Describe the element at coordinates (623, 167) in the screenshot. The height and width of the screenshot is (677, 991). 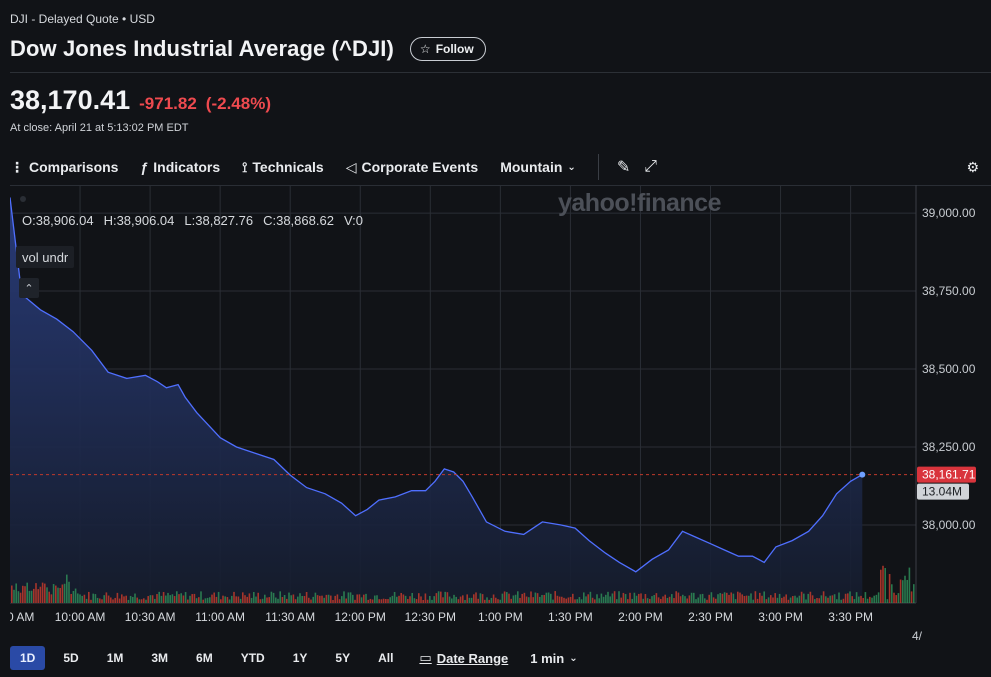
I see `draw-pencil-icon: ✎` at that location.